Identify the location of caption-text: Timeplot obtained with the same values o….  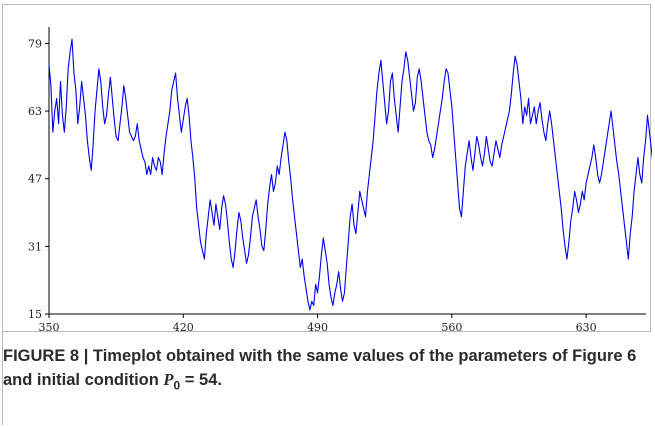
(320, 368).